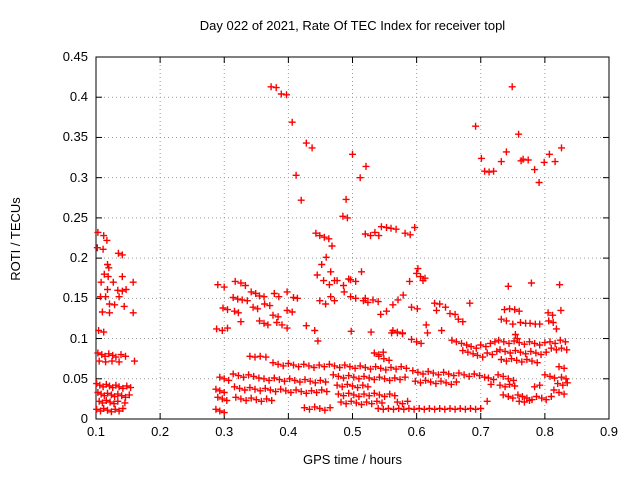  What do you see at coordinates (75, 137) in the screenshot?
I see `y-tick-label: 0.35` at bounding box center [75, 137].